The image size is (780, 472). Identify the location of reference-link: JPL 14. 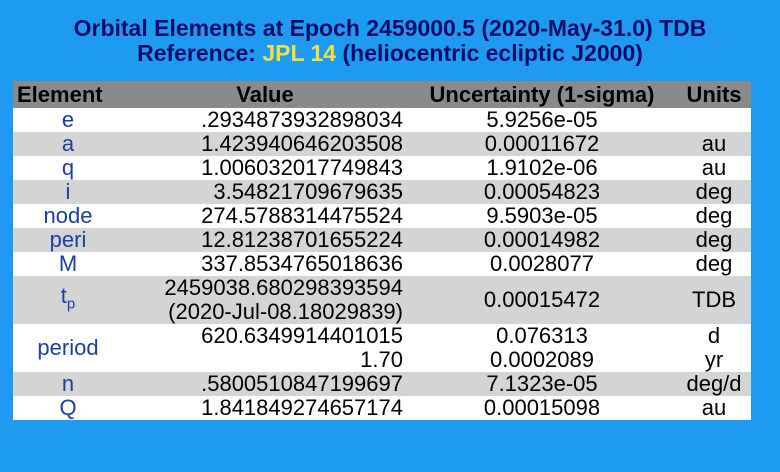
(299, 53).